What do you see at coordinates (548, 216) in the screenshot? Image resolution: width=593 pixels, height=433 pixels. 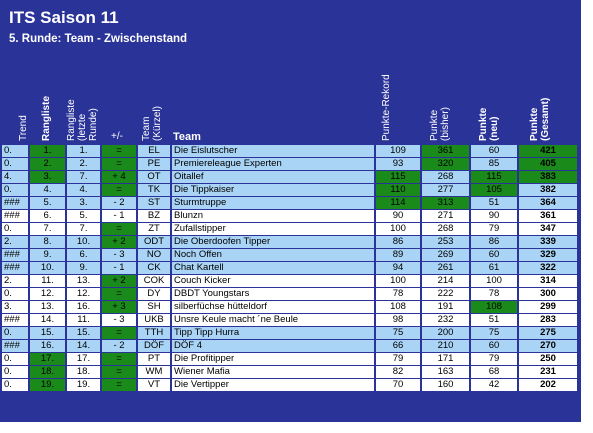 I see `cell-gesamt: 361` at bounding box center [548, 216].